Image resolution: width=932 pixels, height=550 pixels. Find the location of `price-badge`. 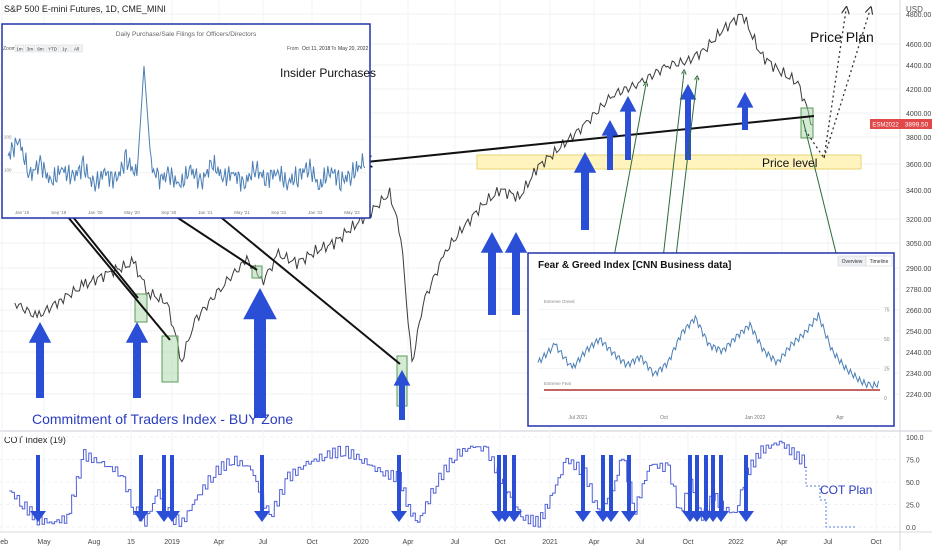

price-badge is located at coordinates (916, 124).